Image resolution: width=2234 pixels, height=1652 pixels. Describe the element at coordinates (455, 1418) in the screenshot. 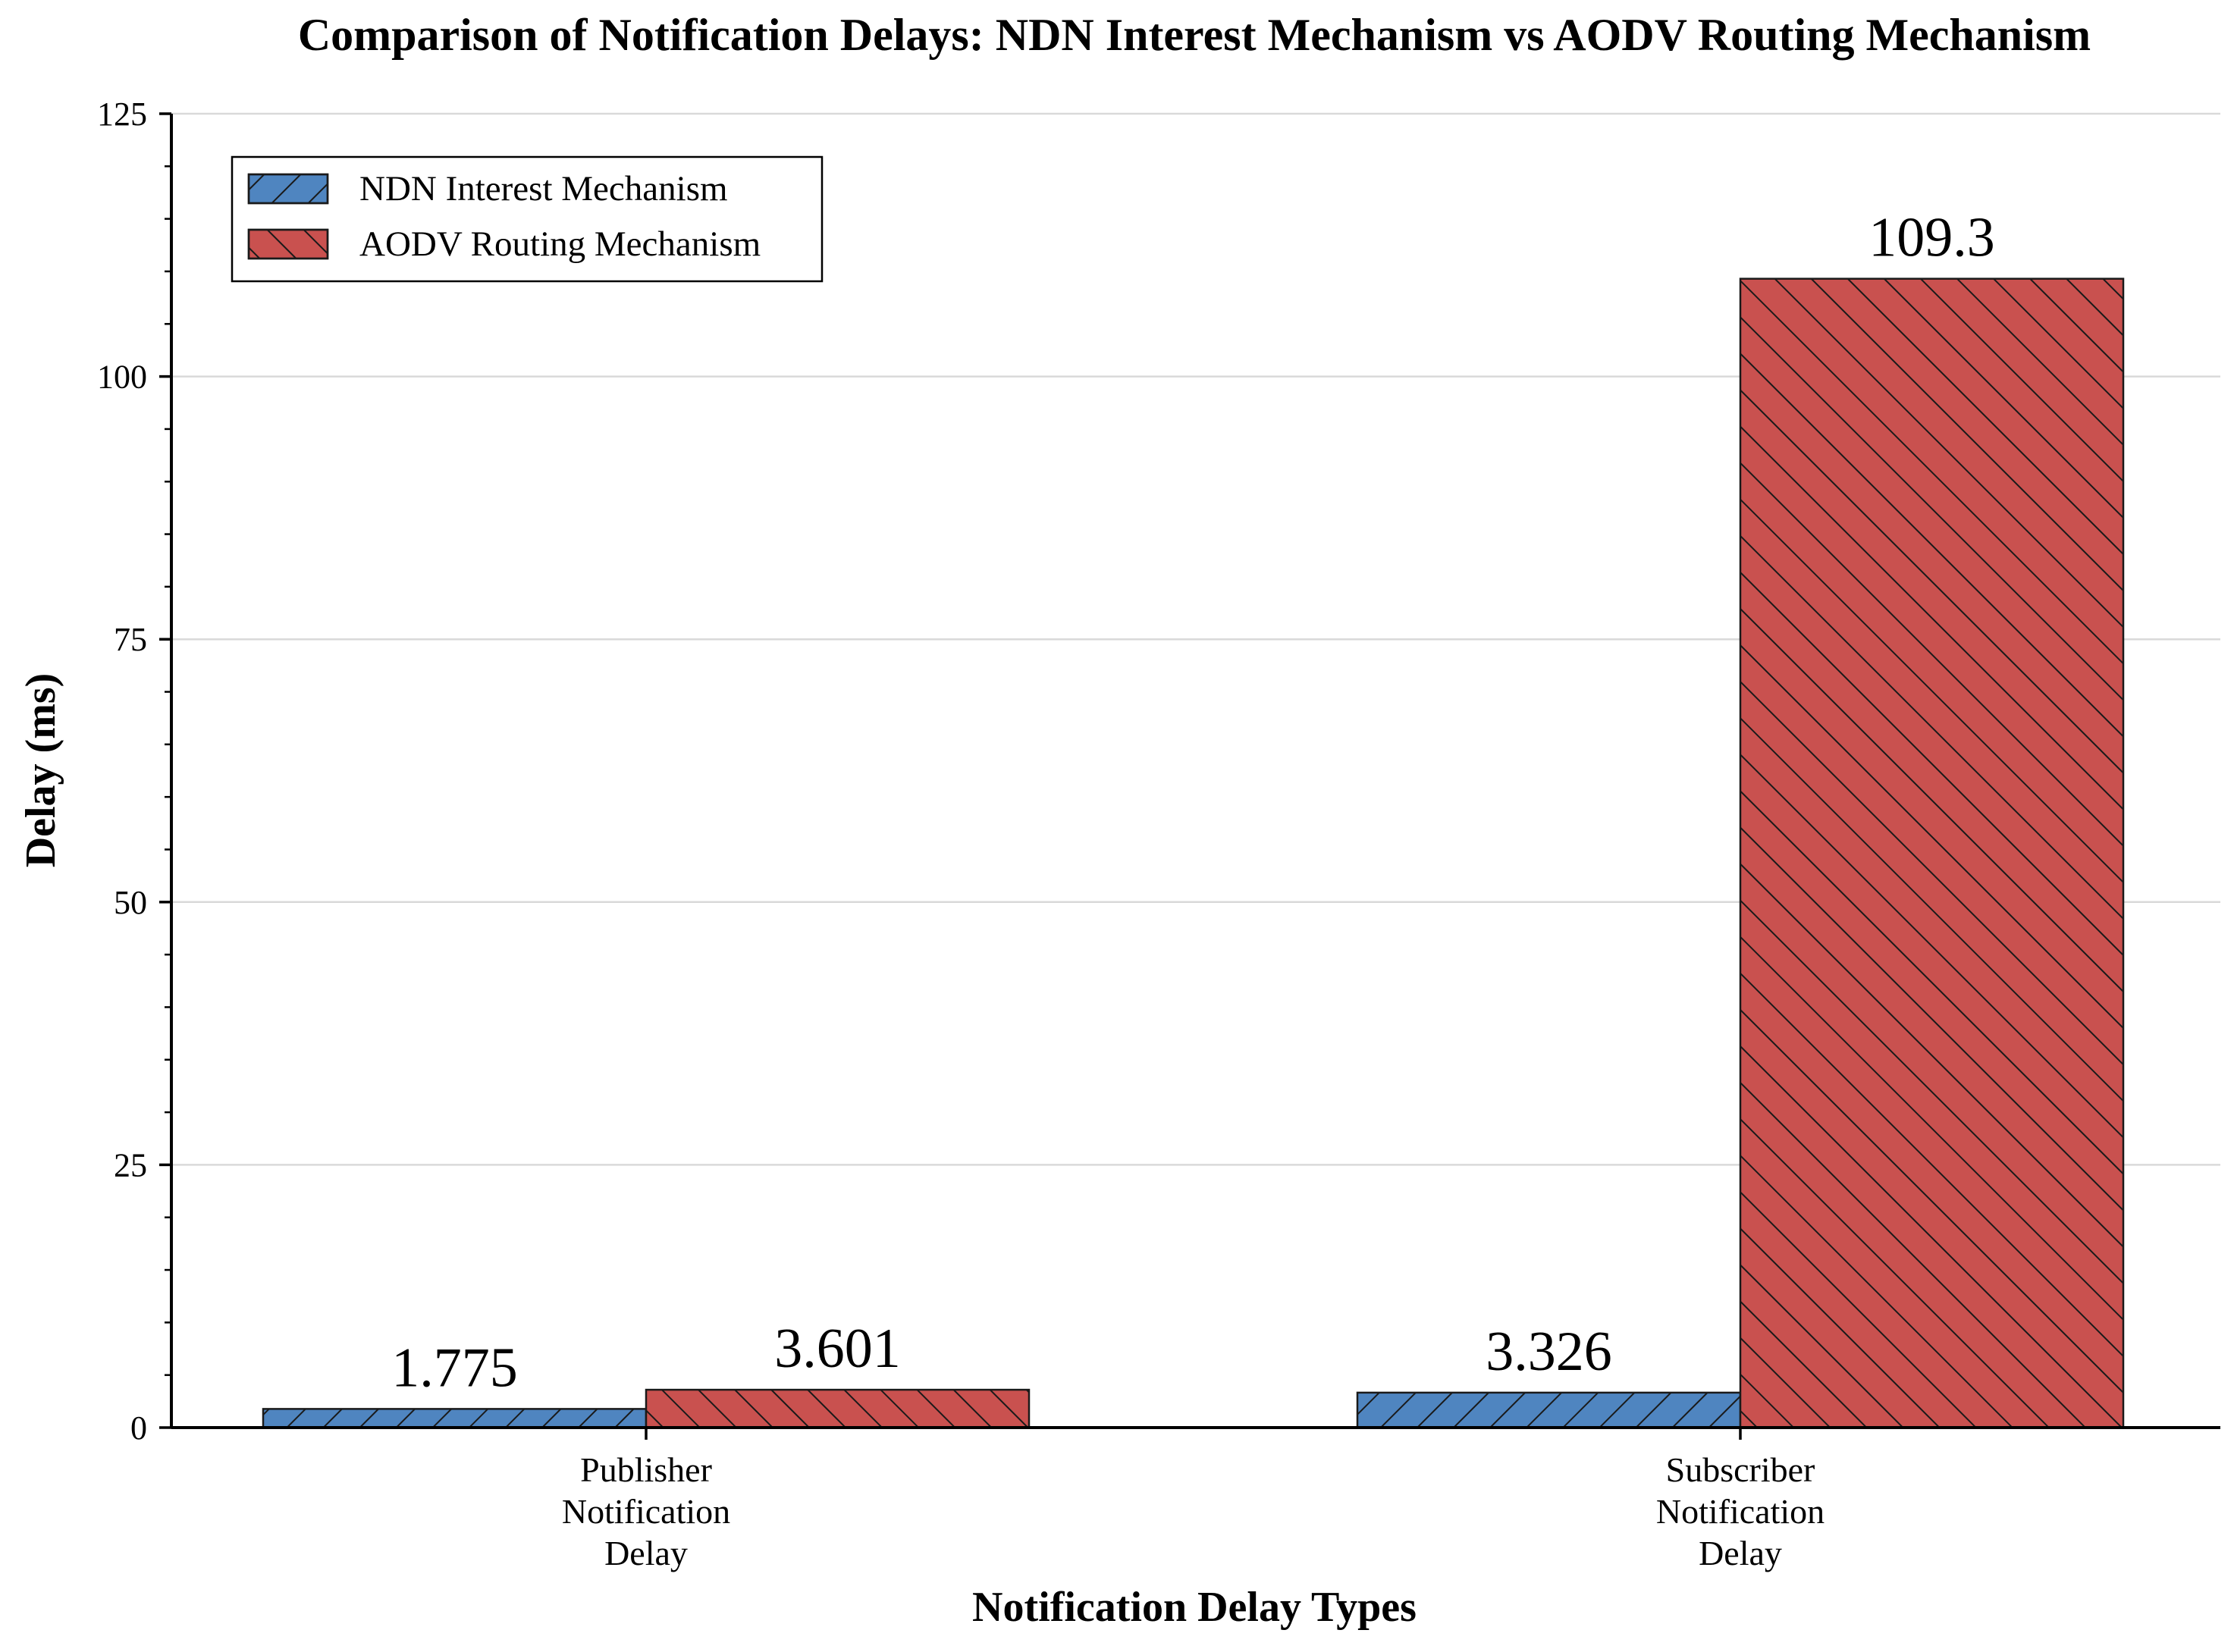

I see `ndn-bar-publisher-hatch` at that location.